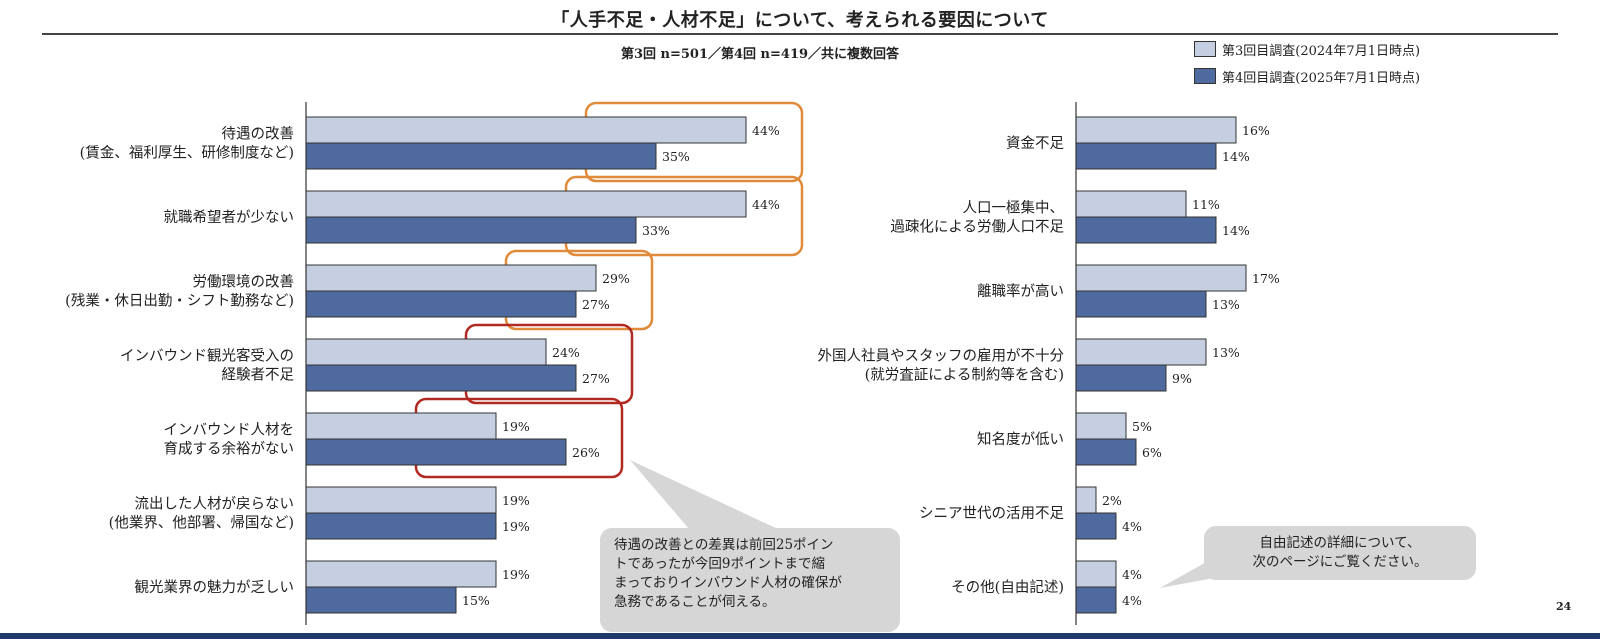 This screenshot has height=639, width=1600. Describe the element at coordinates (719, 564) in the screenshot. I see `callout-left-line: トであったが今回9ポイントまで縮` at that location.